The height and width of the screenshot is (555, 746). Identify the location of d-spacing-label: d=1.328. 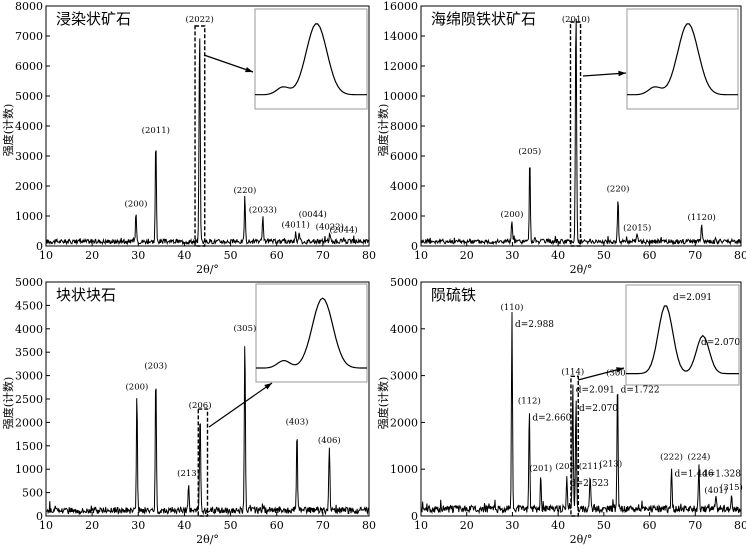
(721, 475).